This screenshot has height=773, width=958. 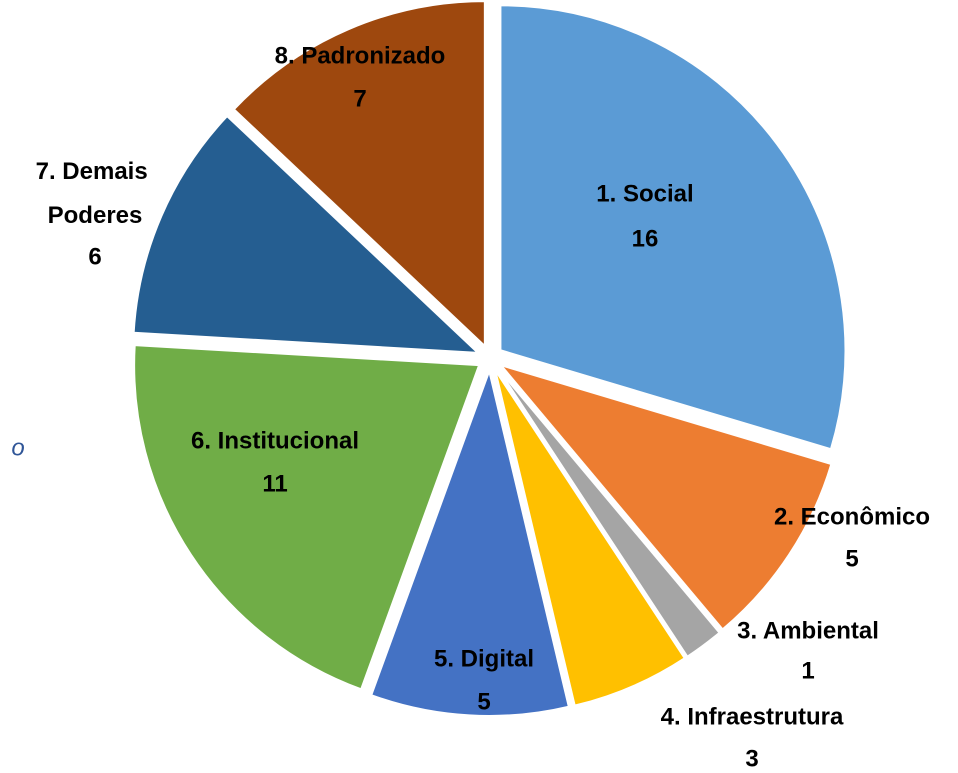 I want to click on value-label: 3, so click(x=751, y=758).